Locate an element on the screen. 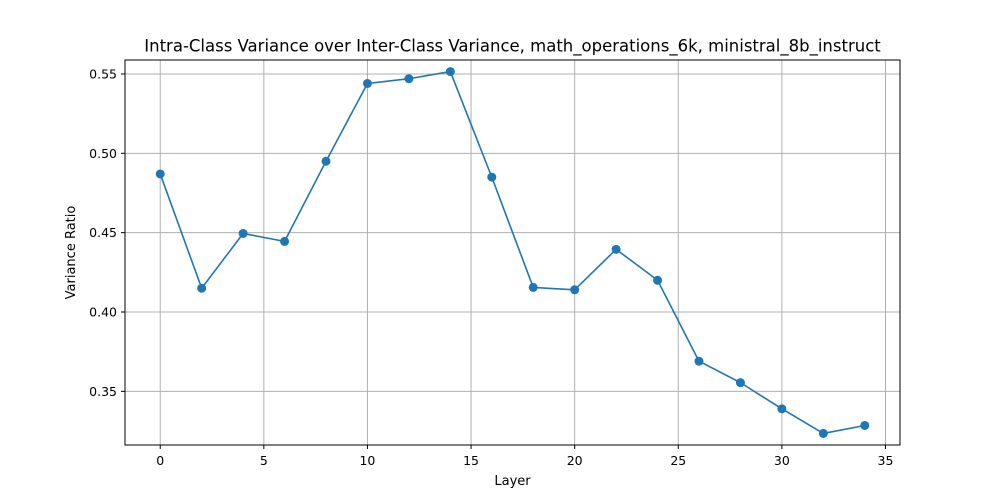  y-axis: 0.35 0.40 0.45 0.50 0.55 is located at coordinates (107, 232).